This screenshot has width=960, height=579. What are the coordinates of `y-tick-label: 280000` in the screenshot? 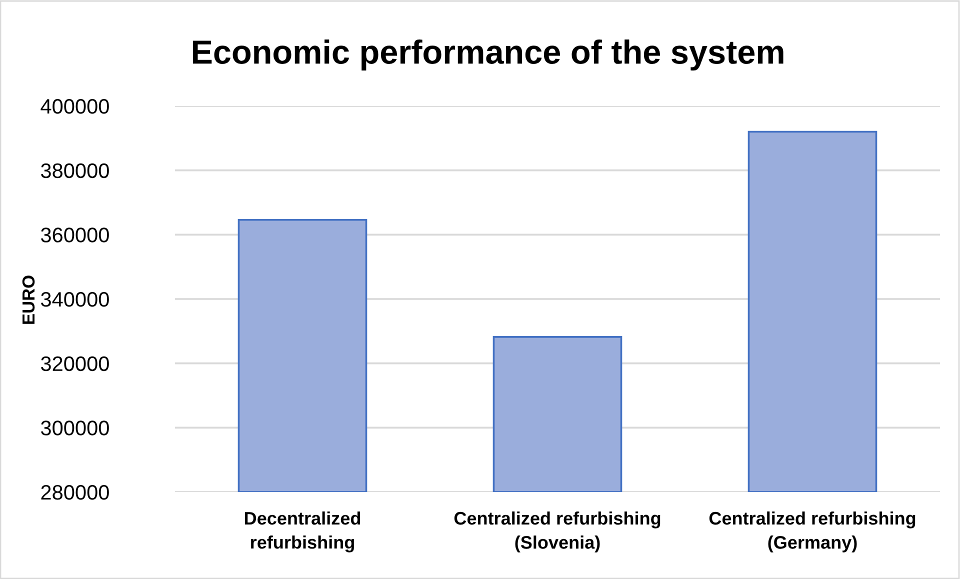 It's located at (75, 492).